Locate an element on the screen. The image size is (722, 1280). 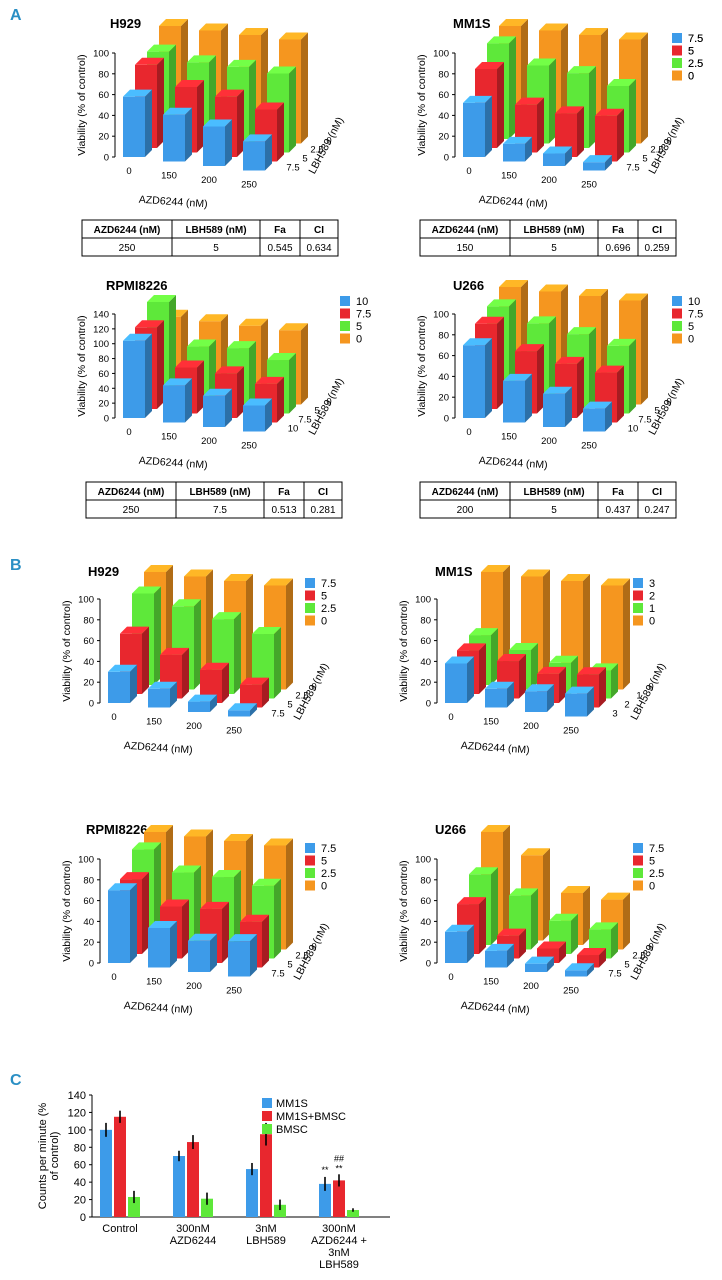
panel-a-u266-y-tick-label: 80 is located at coordinates (443, 335).